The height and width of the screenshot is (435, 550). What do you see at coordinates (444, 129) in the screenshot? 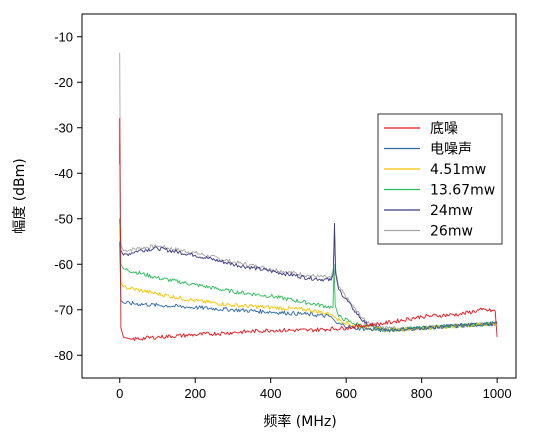
I see `legend-entry-label: 底噪` at bounding box center [444, 129].